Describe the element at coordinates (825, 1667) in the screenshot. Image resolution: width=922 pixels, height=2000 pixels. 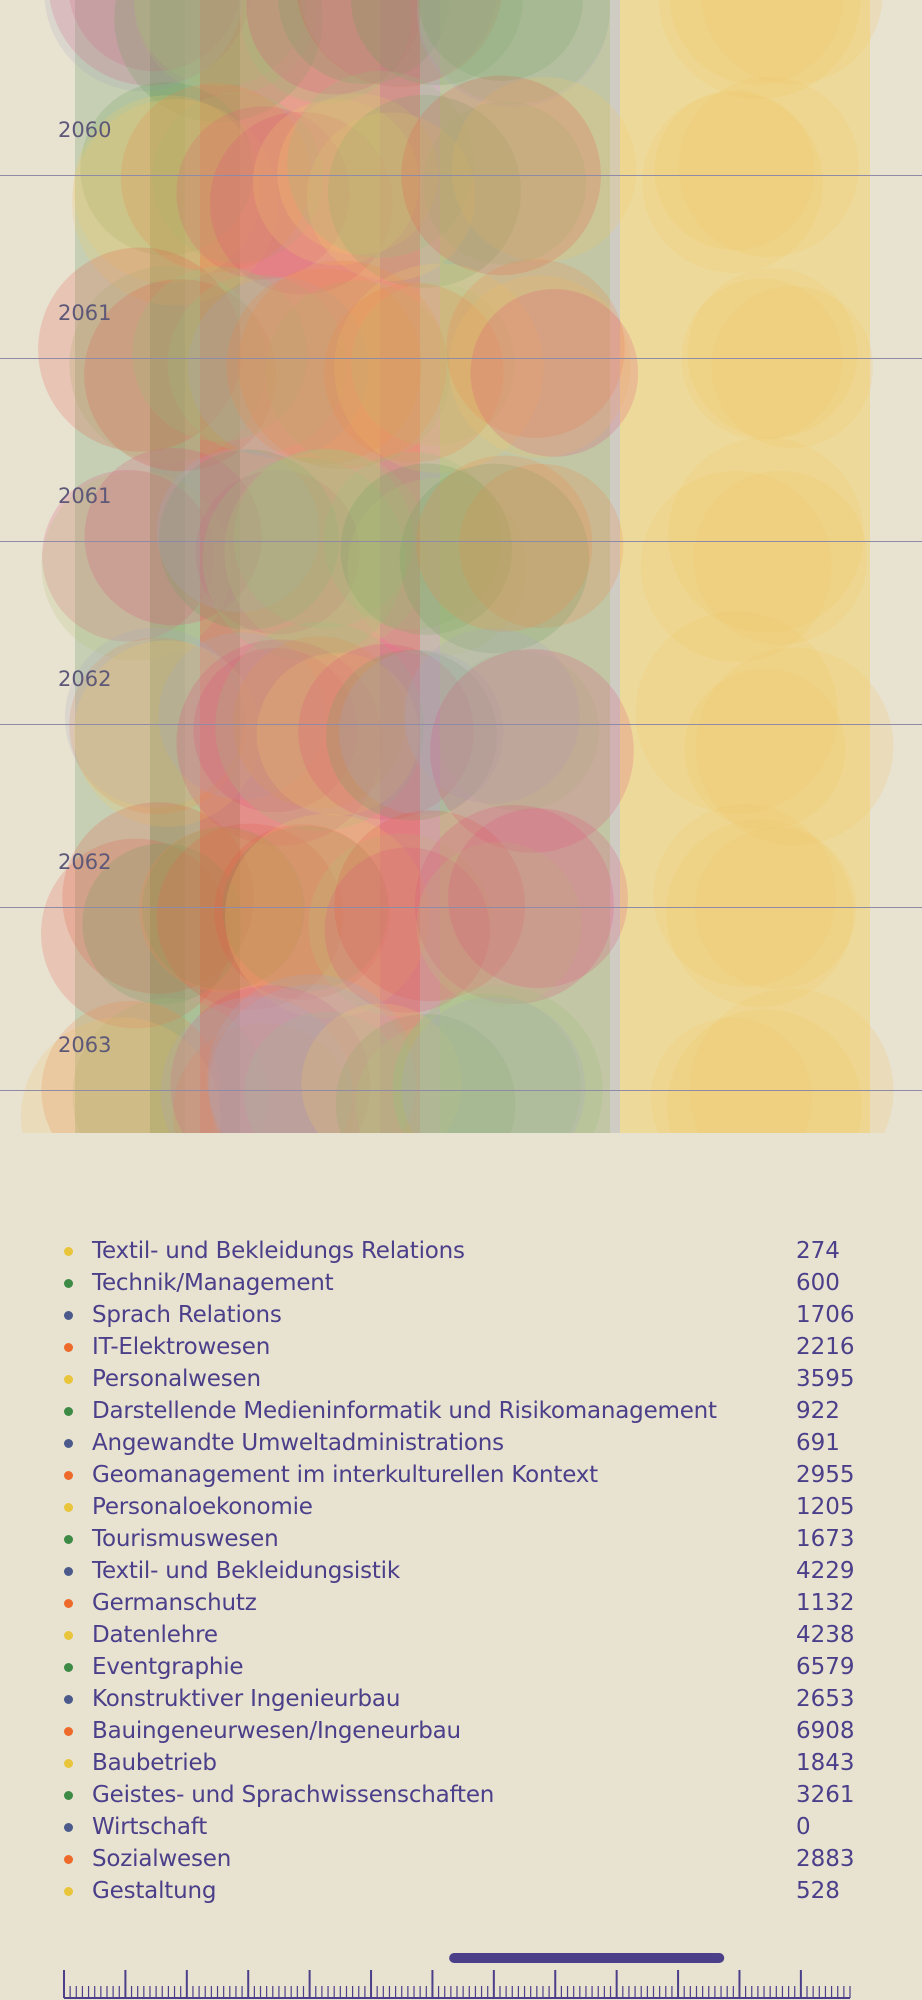
I see `legend-value: 6579` at that location.